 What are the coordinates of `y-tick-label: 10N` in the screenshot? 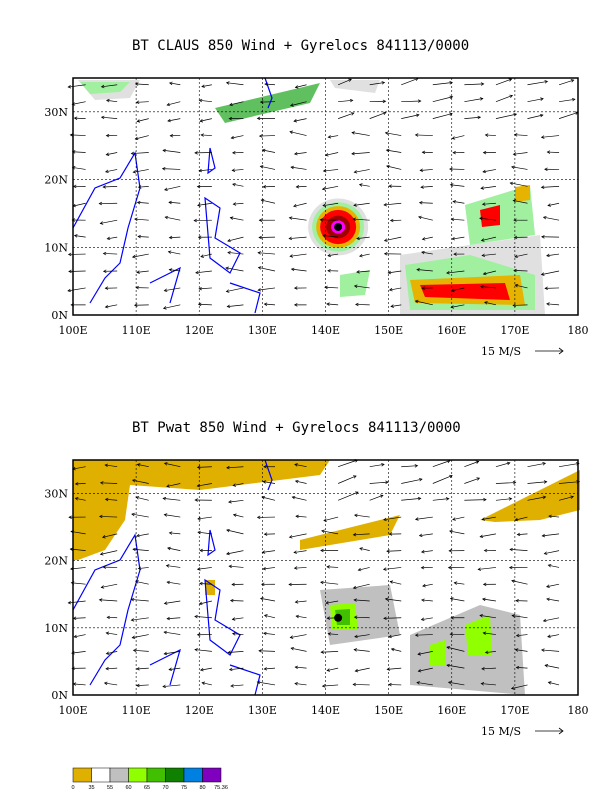 It's located at (56, 247).